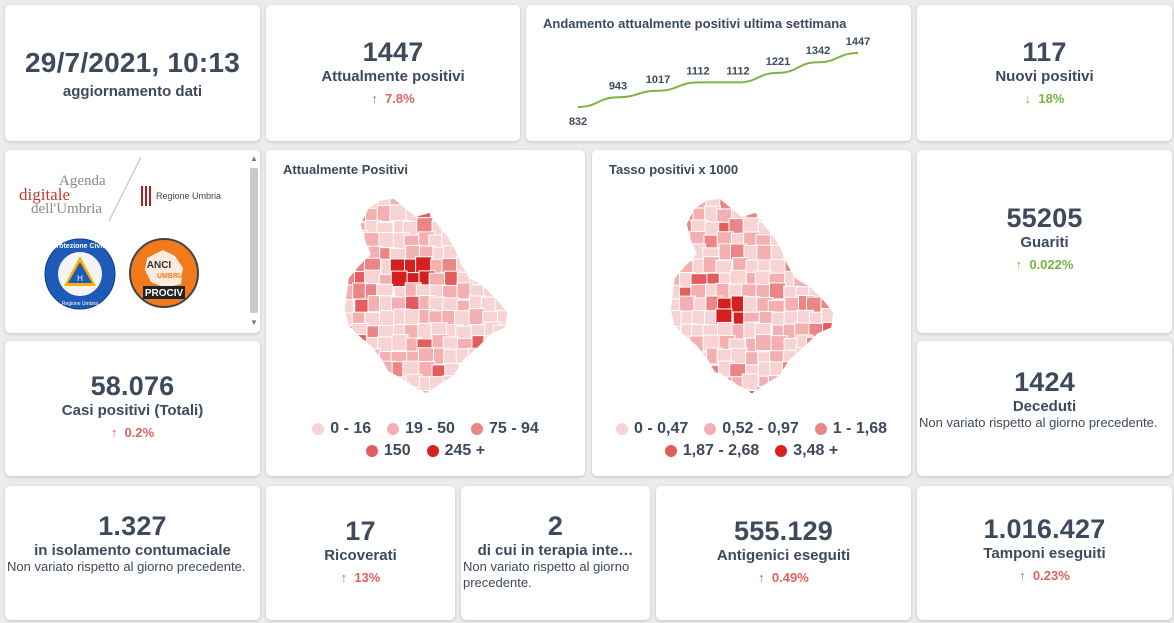 Image resolution: width=1174 pixels, height=623 pixels. What do you see at coordinates (711, 451) in the screenshot?
I see `legend-item: 1,87 - 2,68` at bounding box center [711, 451].